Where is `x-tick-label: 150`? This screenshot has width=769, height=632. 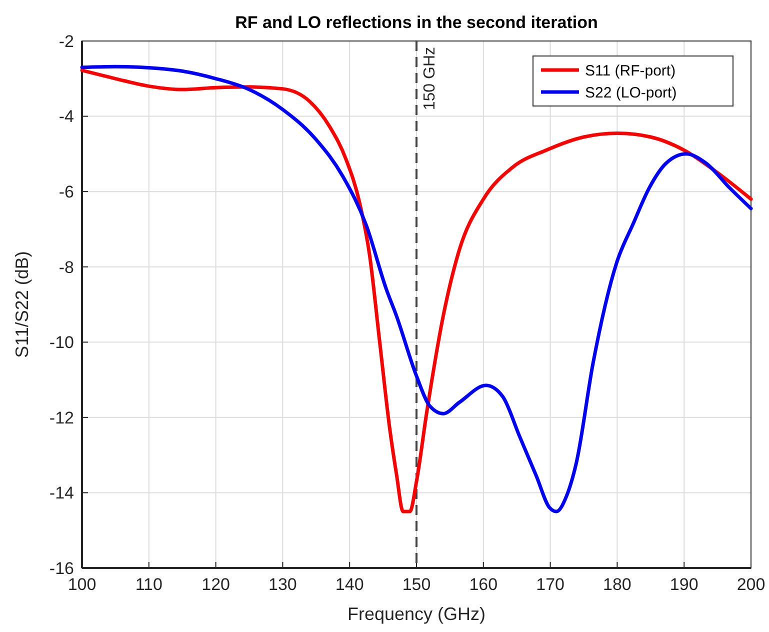 x-tick-label: 150 is located at coordinates (416, 584).